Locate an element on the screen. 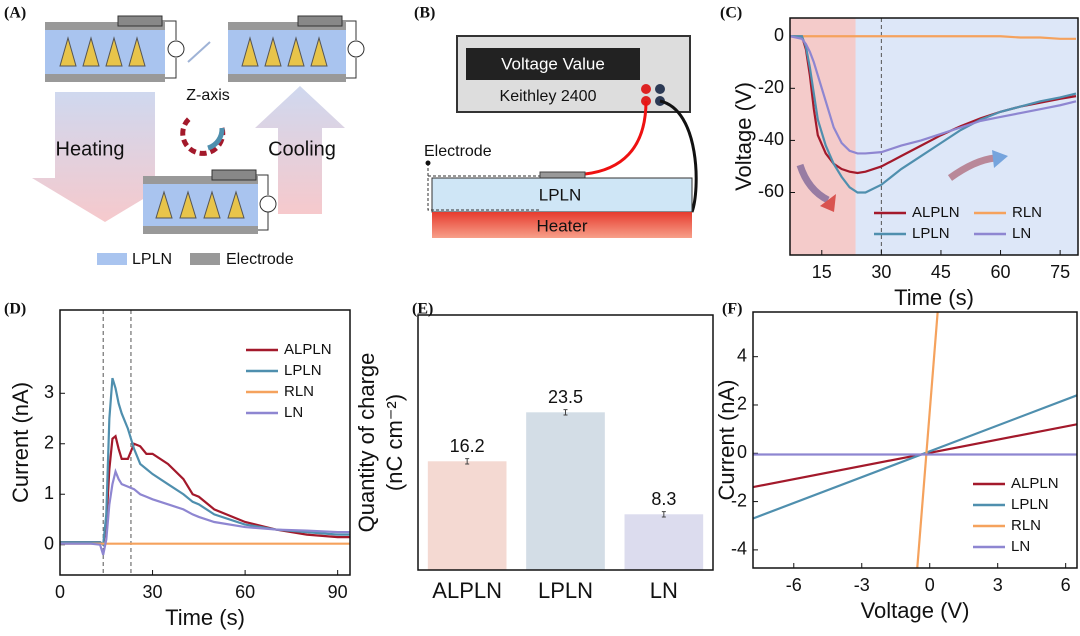 The image size is (1080, 636). axis-arrow is located at coordinates (199, 52).